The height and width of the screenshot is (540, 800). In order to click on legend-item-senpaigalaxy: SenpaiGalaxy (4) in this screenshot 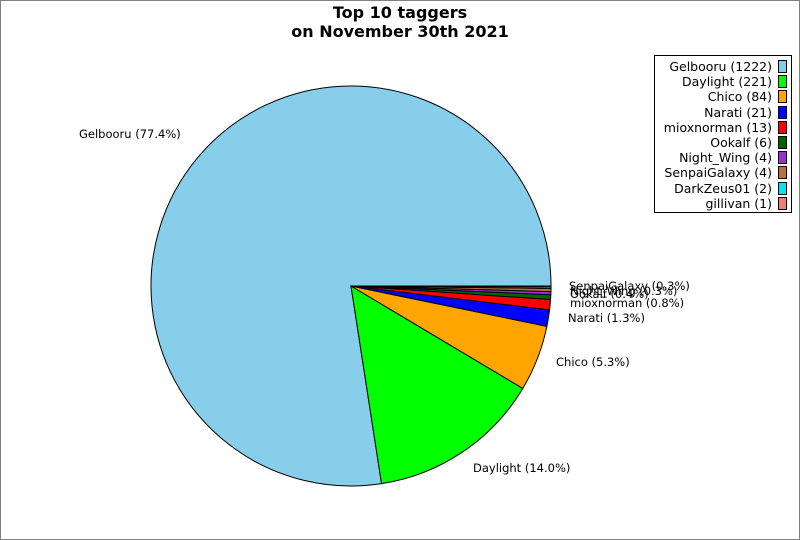, I will do `click(725, 172)`.